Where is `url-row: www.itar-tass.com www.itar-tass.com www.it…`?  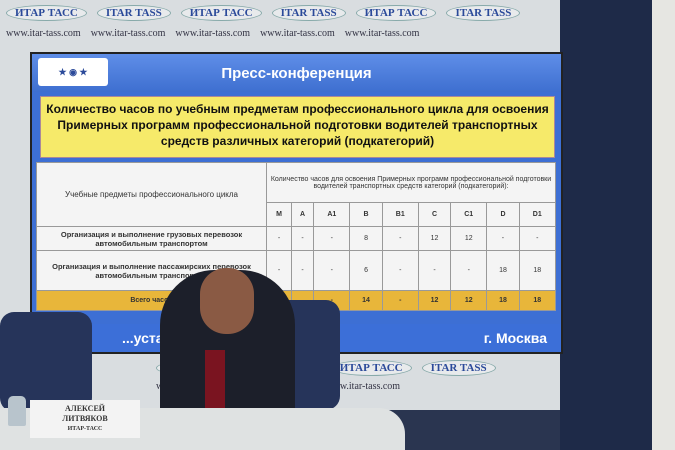 url-row: www.itar-tass.com www.itar-tass.com www.it… is located at coordinates (300, 33).